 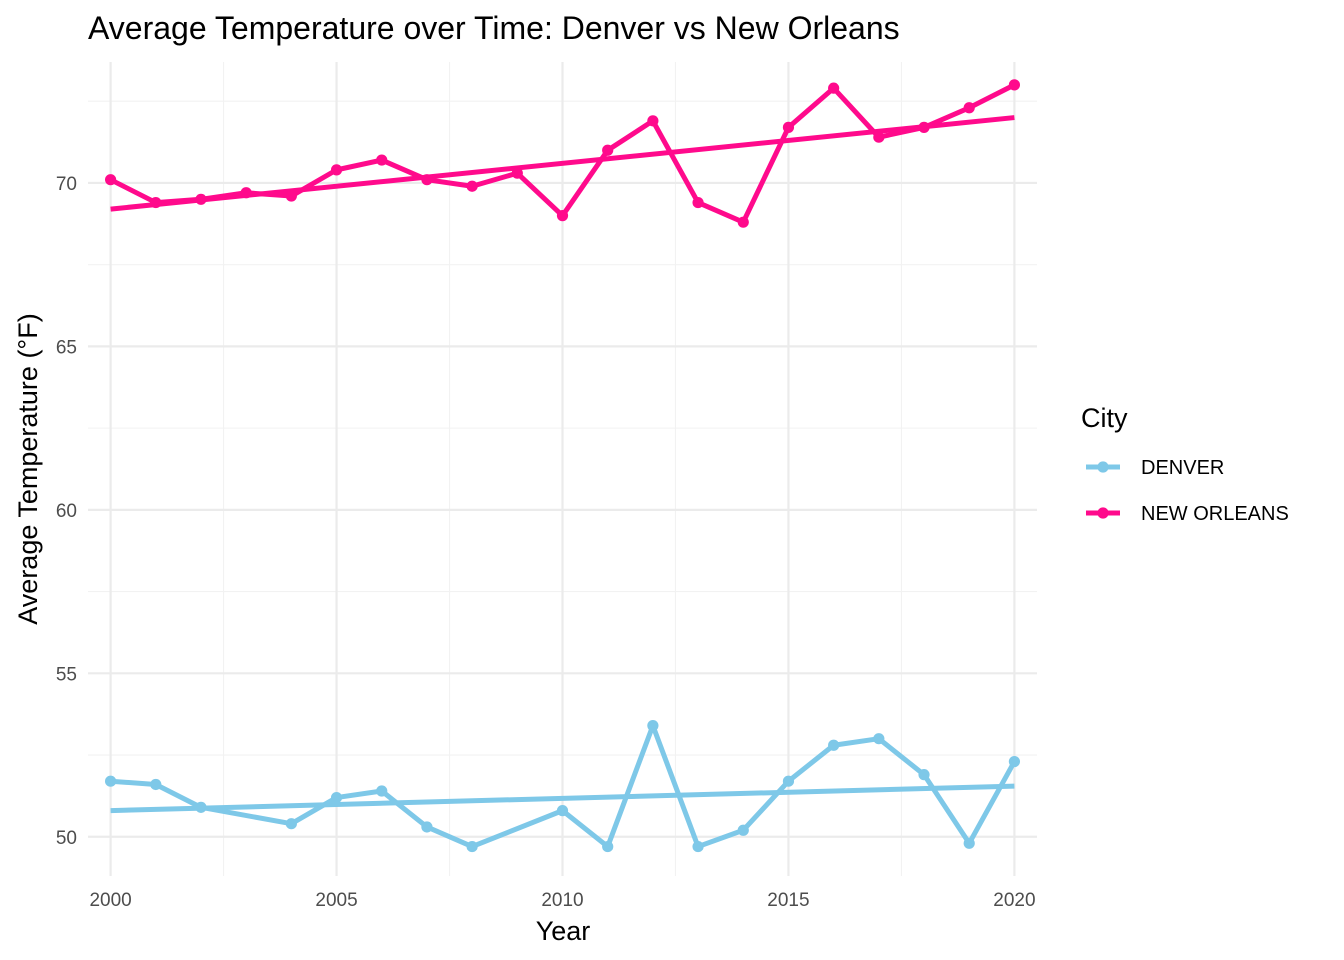 I want to click on series-denver, so click(x=562, y=786).